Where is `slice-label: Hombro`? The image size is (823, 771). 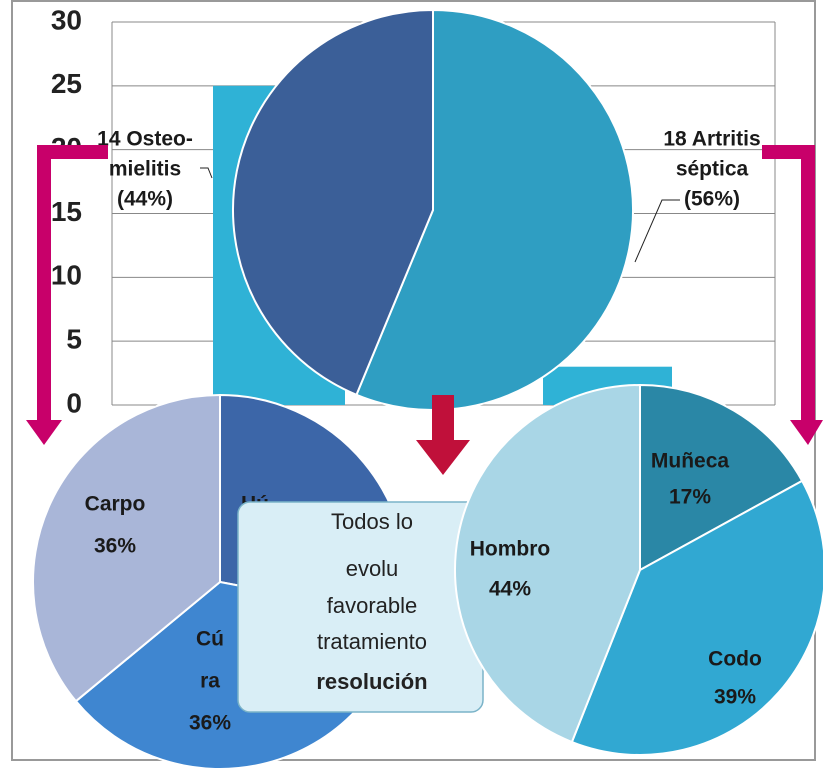 slice-label: Hombro is located at coordinates (510, 549).